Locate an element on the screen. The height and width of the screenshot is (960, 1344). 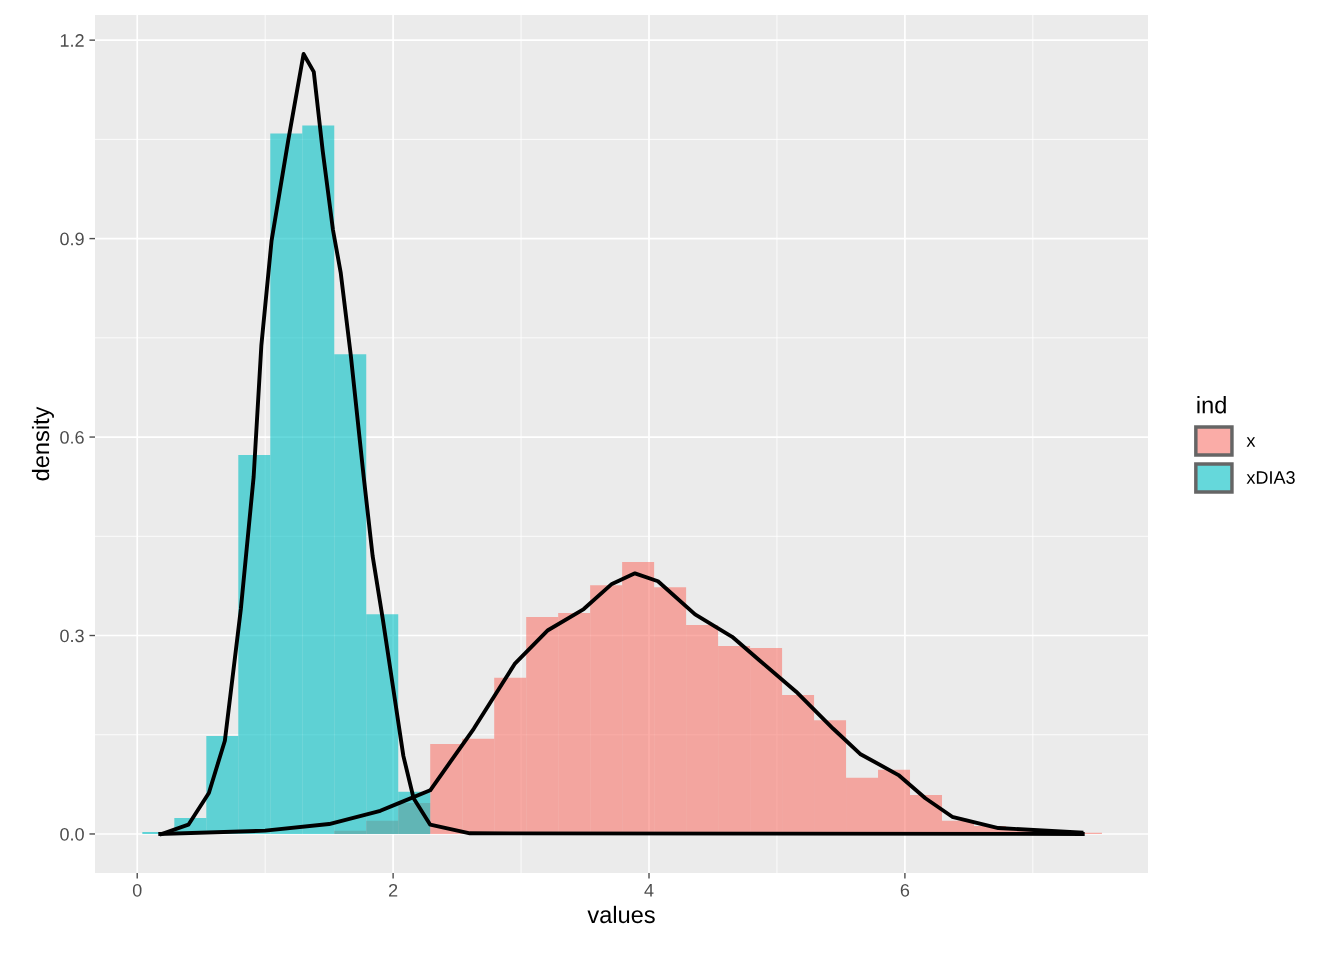
x-tick-label: 0 is located at coordinates (137, 890).